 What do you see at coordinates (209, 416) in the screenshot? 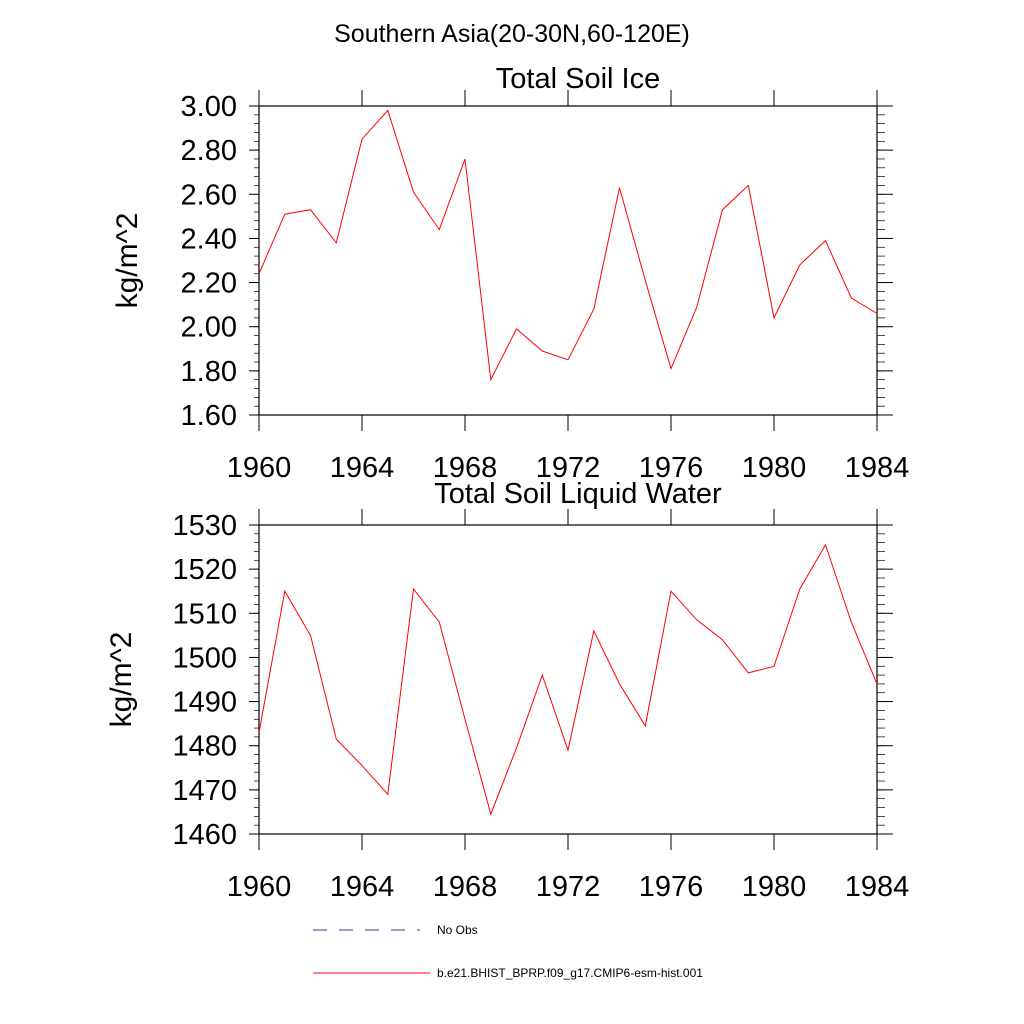
I see `y-tick-label: 1.60` at bounding box center [209, 416].